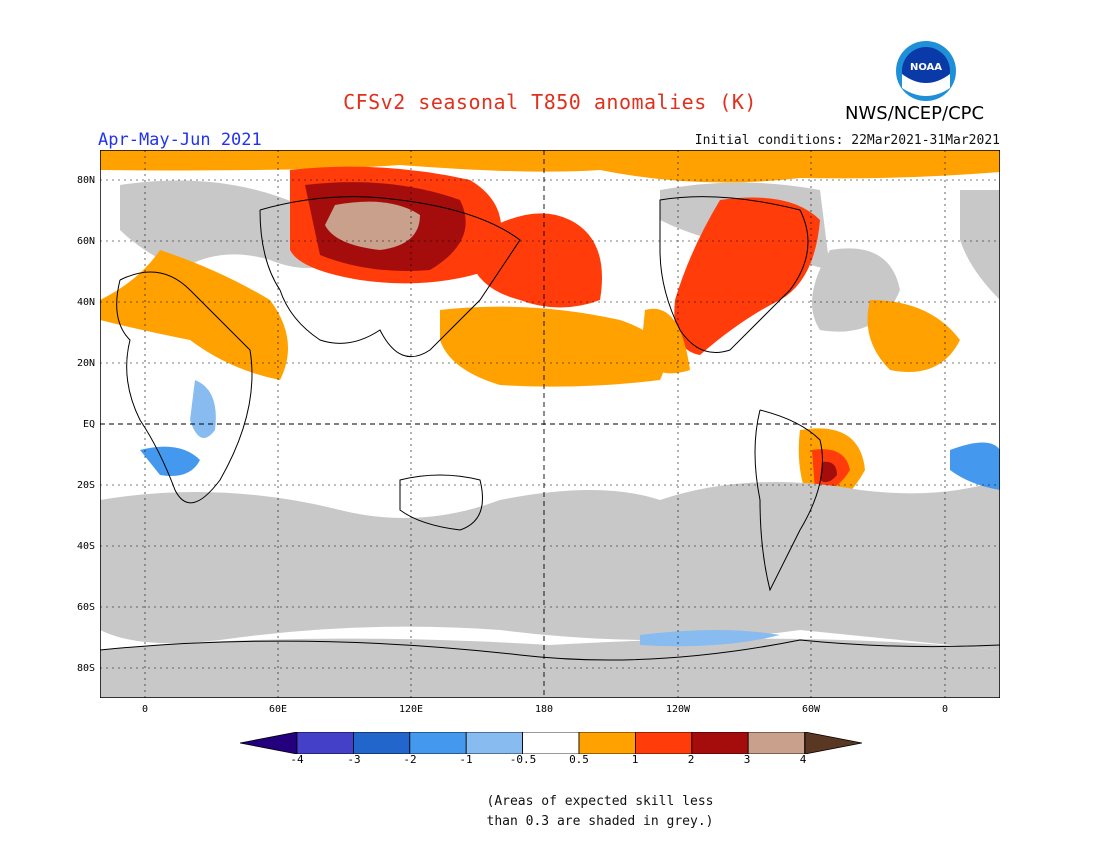 Image resolution: width=1100 pixels, height=850 pixels. What do you see at coordinates (85, 546) in the screenshot?
I see `lat-label: 40S` at bounding box center [85, 546].